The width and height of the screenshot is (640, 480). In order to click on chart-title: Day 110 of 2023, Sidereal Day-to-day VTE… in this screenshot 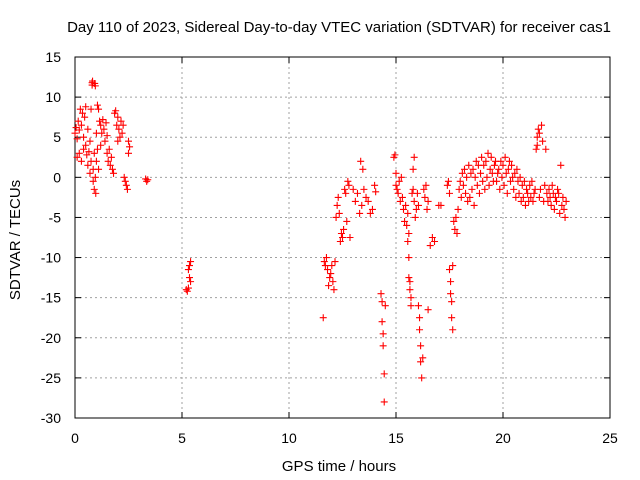, I will do `click(339, 27)`.